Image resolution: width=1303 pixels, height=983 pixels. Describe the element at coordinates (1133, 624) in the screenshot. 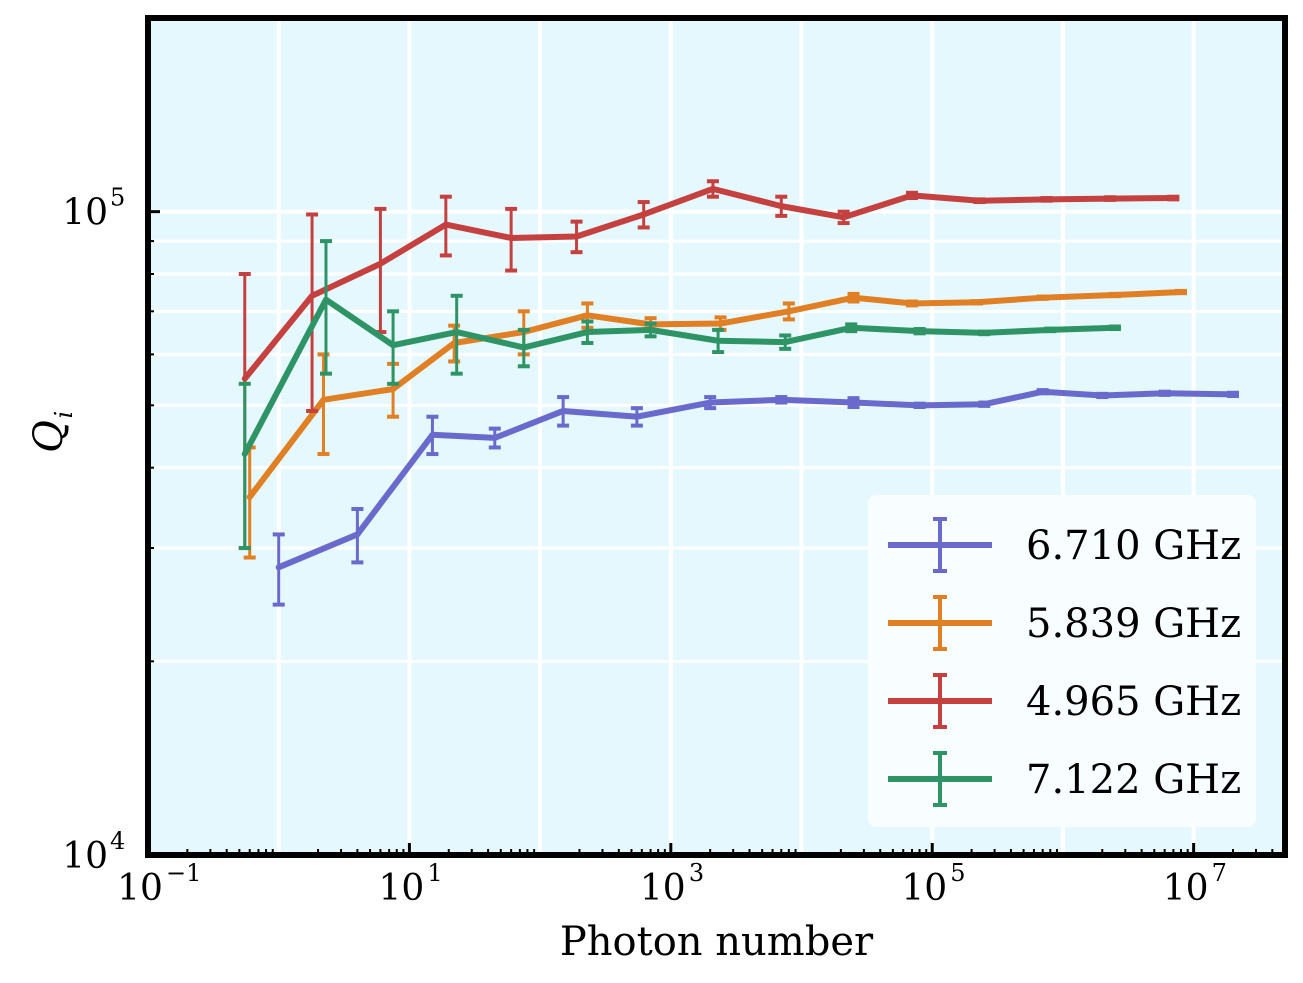

I see `legend-label: 5.839 GHz` at that location.